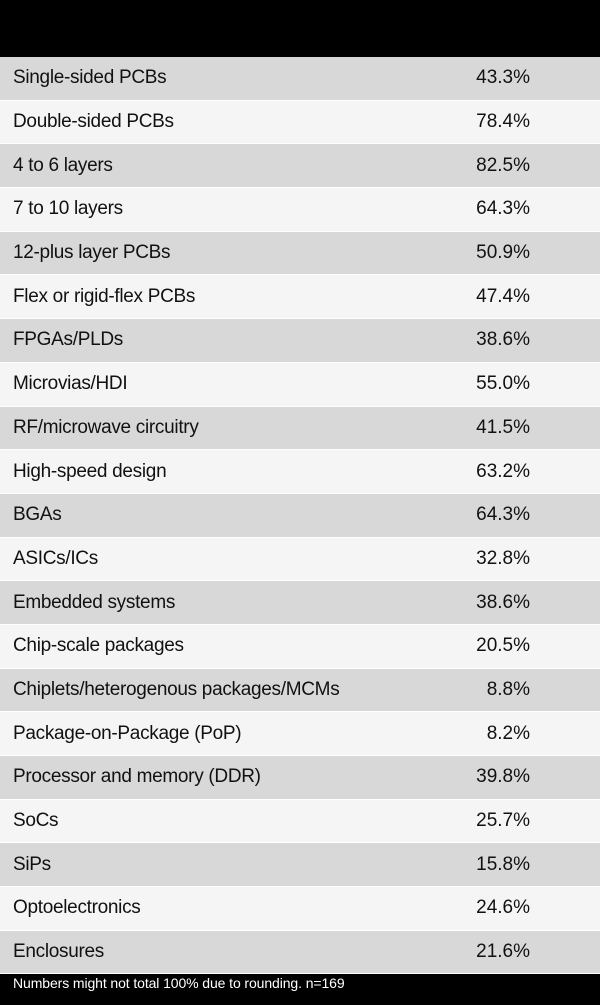 This screenshot has height=1005, width=600. What do you see at coordinates (55, 558) in the screenshot?
I see `row-label: ASICs/ICs` at bounding box center [55, 558].